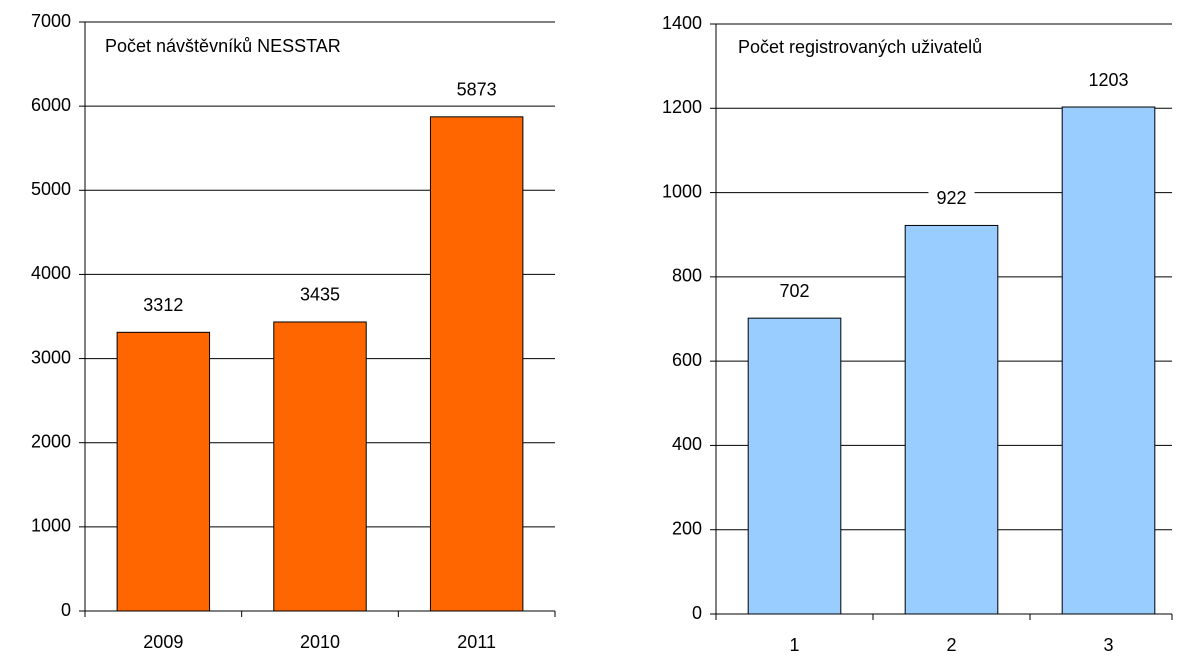 The width and height of the screenshot is (1177, 659). I want to click on y-tick-label: 4000, so click(51, 273).